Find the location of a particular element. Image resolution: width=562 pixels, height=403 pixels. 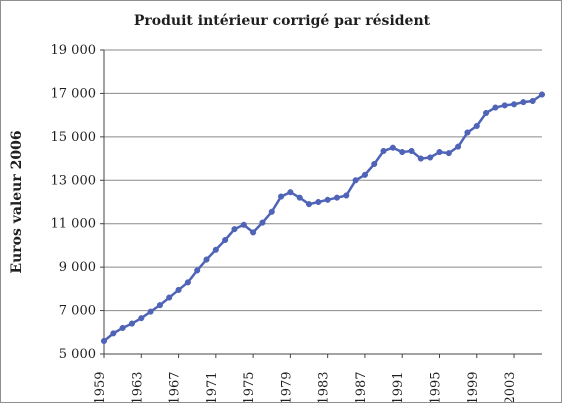

x-tick-label: 1979 is located at coordinates (286, 387).